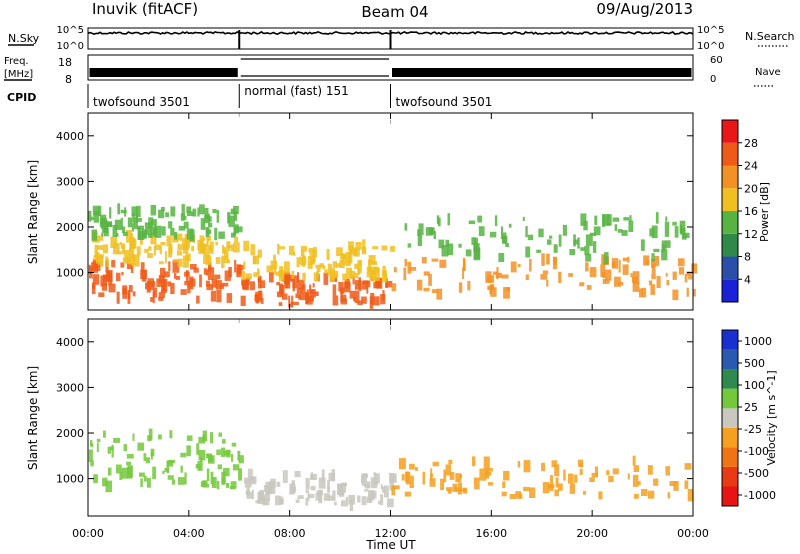 The height and width of the screenshot is (554, 800). Describe the element at coordinates (693, 533) in the screenshot. I see `x-tick-label-6: 00:00` at that location.